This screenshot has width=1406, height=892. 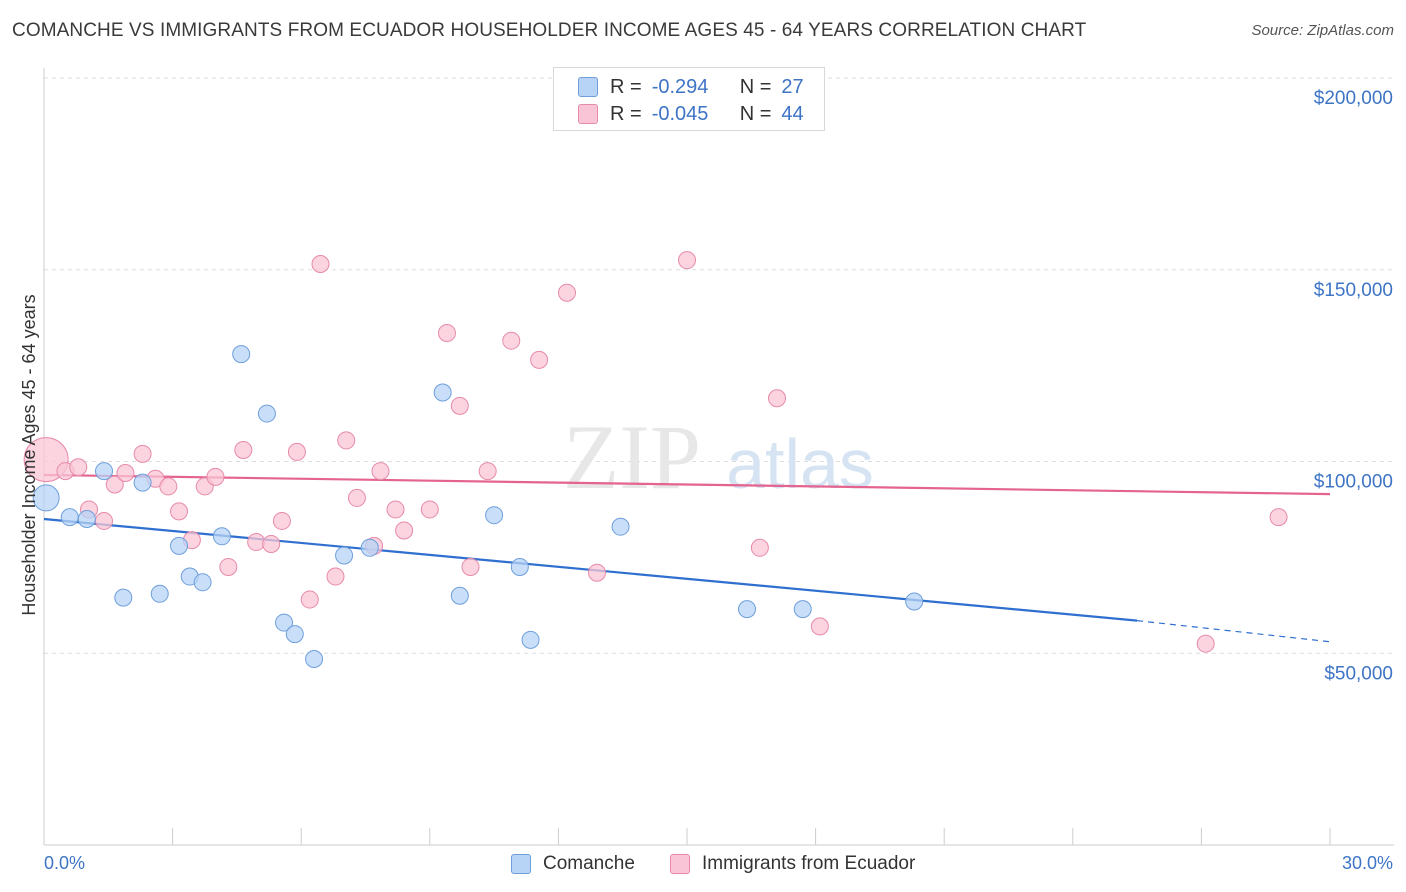 What do you see at coordinates (792, 86) in the screenshot?
I see `legend-n-value: 27` at bounding box center [792, 86].